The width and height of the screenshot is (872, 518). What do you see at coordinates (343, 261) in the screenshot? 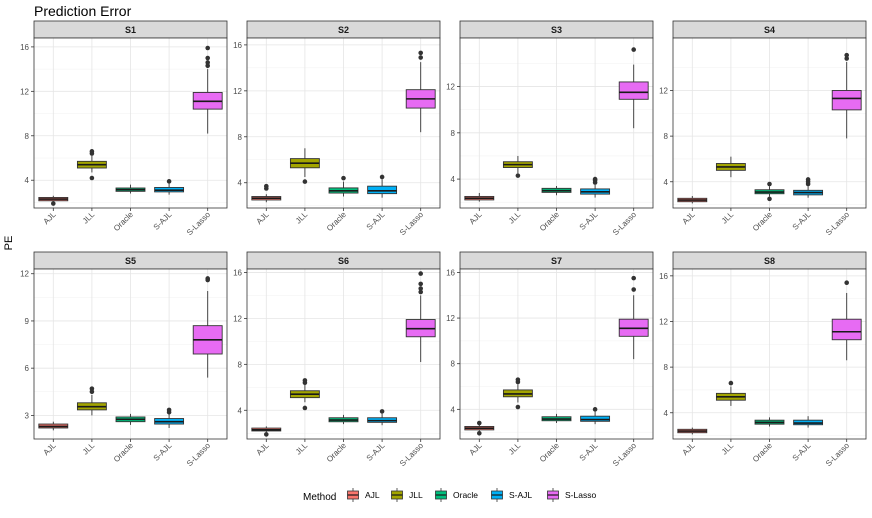
I see `strip-label-S6: S6` at bounding box center [343, 261].